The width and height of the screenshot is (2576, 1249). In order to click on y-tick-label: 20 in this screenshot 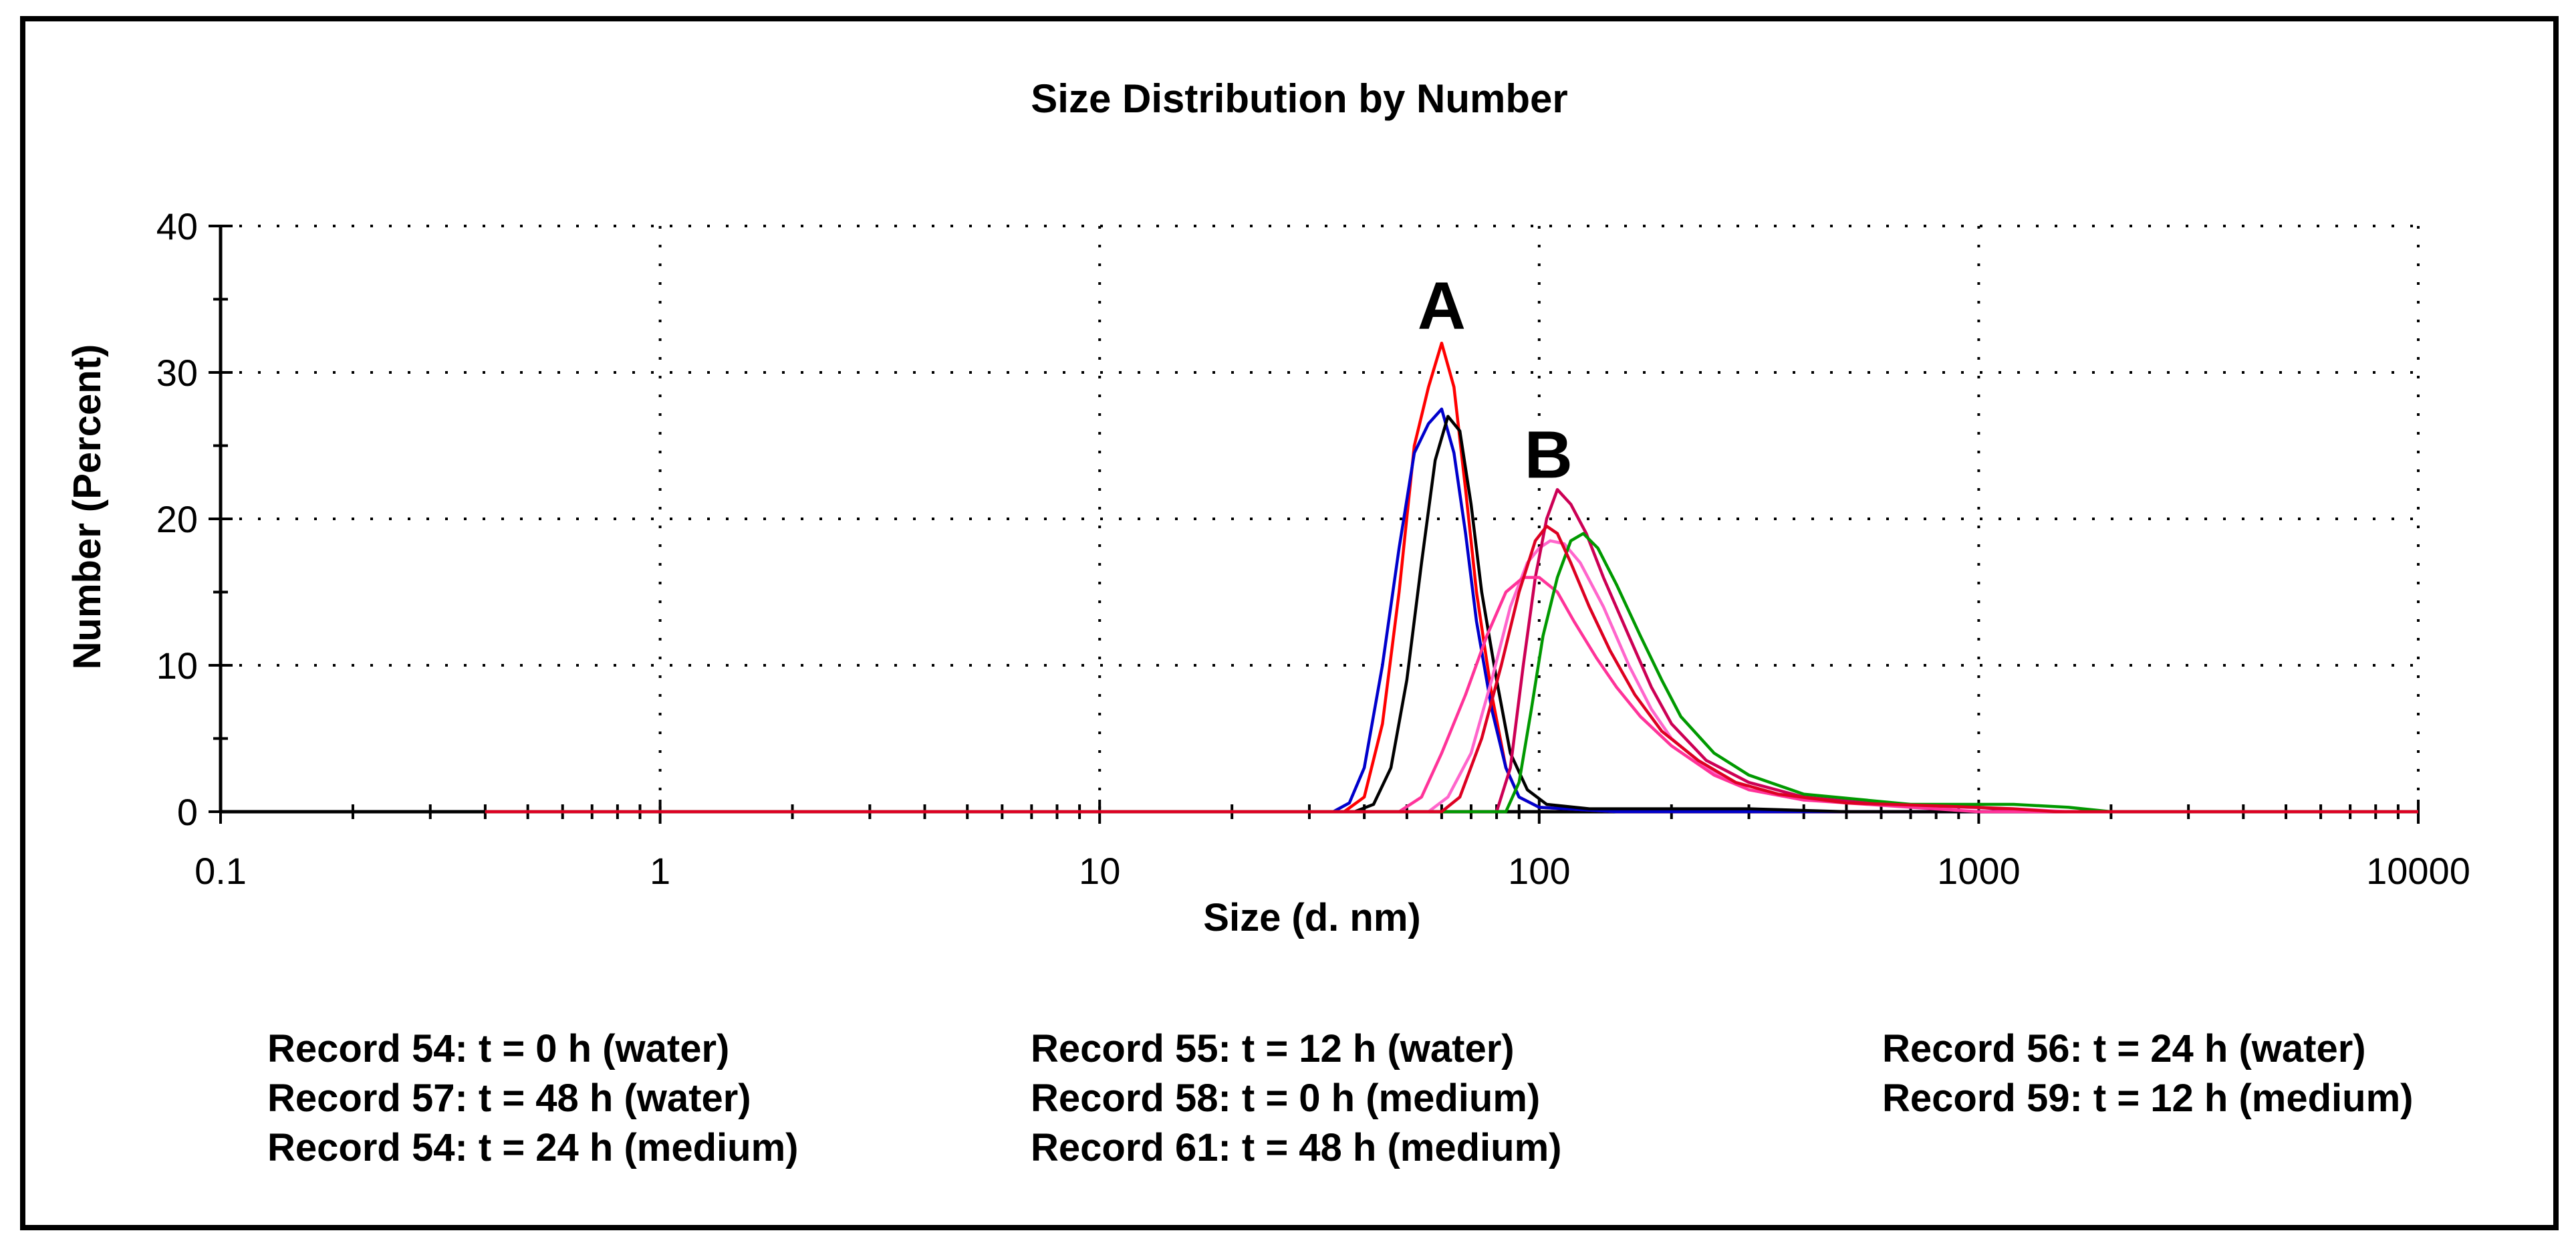, I will do `click(177, 519)`.